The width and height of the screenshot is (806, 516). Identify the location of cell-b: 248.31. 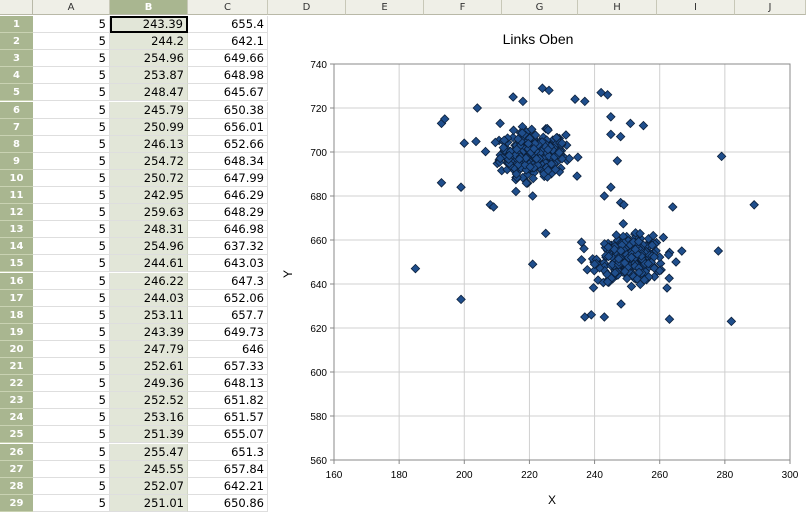
(149, 229).